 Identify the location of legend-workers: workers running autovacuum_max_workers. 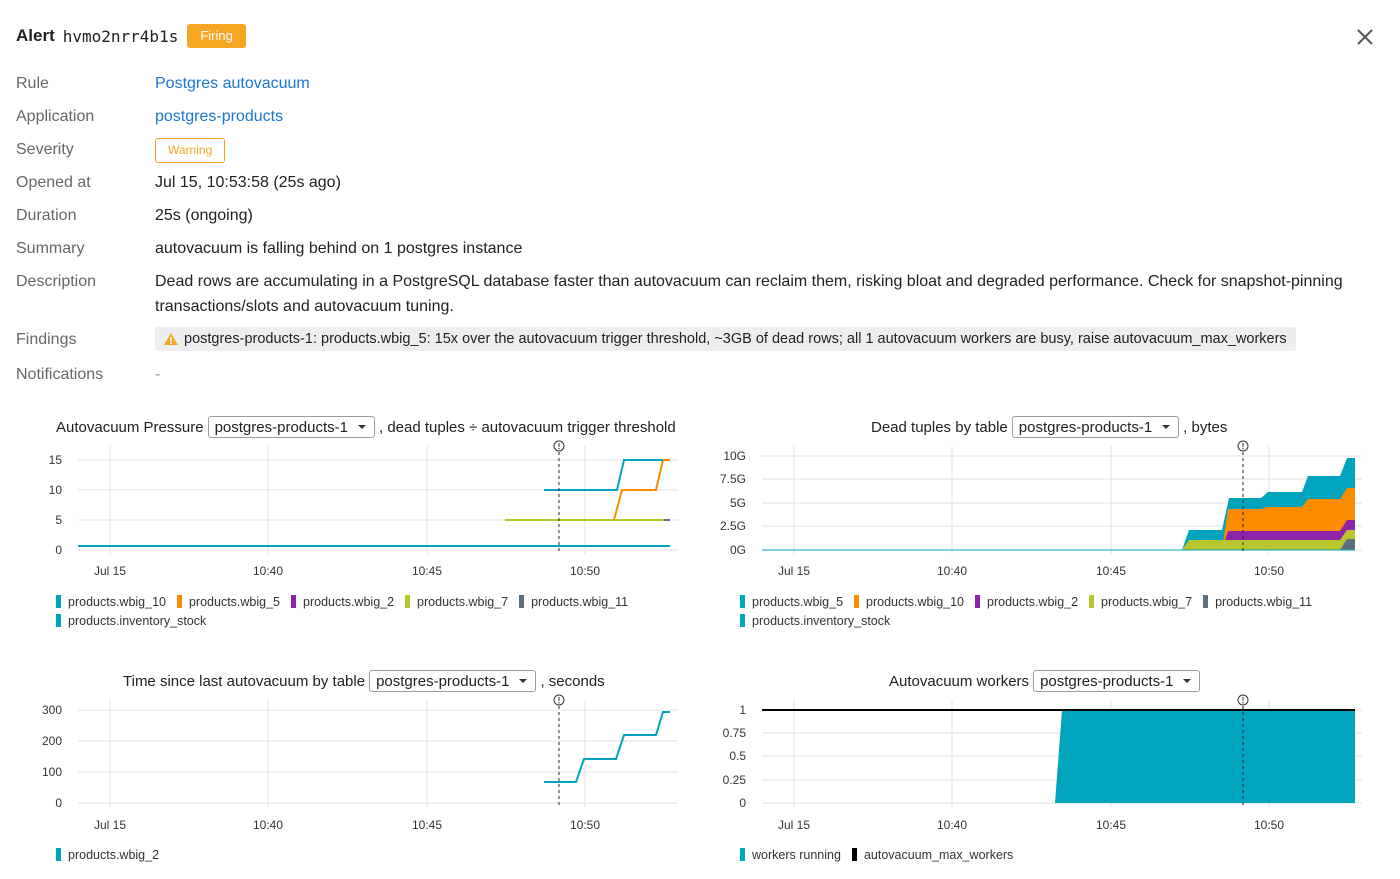
(1050, 854).